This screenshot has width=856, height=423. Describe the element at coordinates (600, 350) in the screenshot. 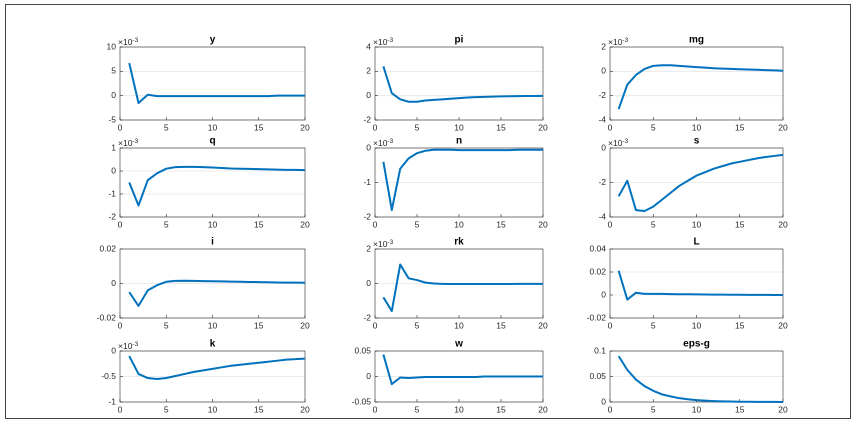

I see `y-tick-label: 0.1` at that location.